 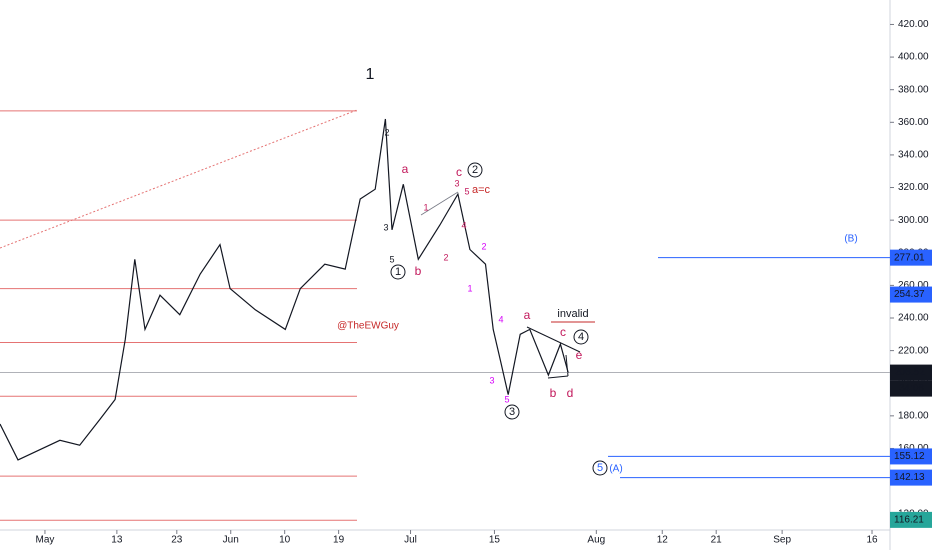 I want to click on price-tag-label: 277.01, so click(x=909, y=257).